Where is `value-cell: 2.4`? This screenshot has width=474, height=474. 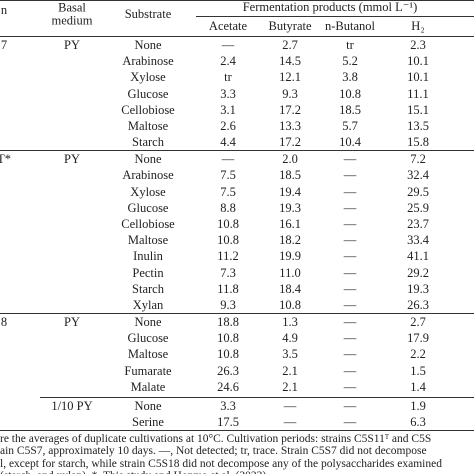 value-cell: 2.4 is located at coordinates (228, 60).